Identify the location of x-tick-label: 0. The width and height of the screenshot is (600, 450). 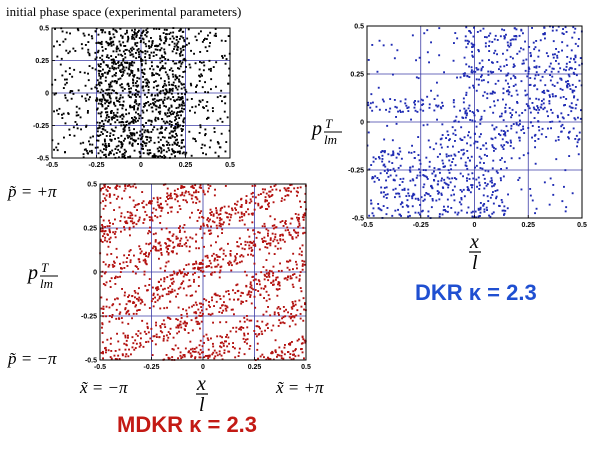
(203, 367).